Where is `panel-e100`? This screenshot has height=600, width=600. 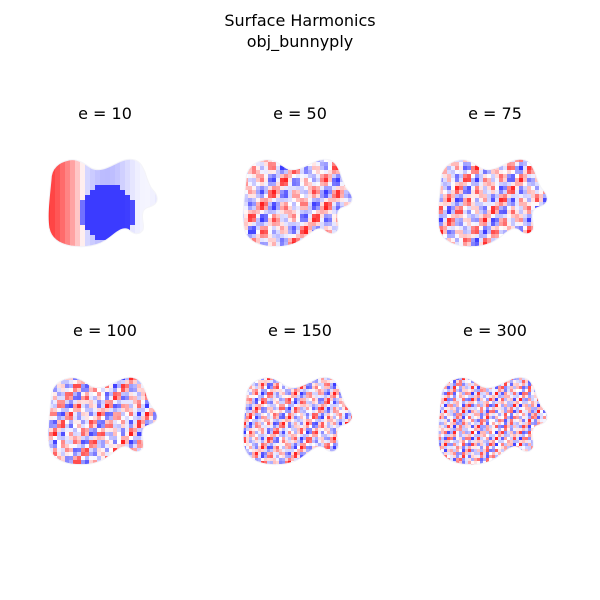
panel-e100 is located at coordinates (105, 423).